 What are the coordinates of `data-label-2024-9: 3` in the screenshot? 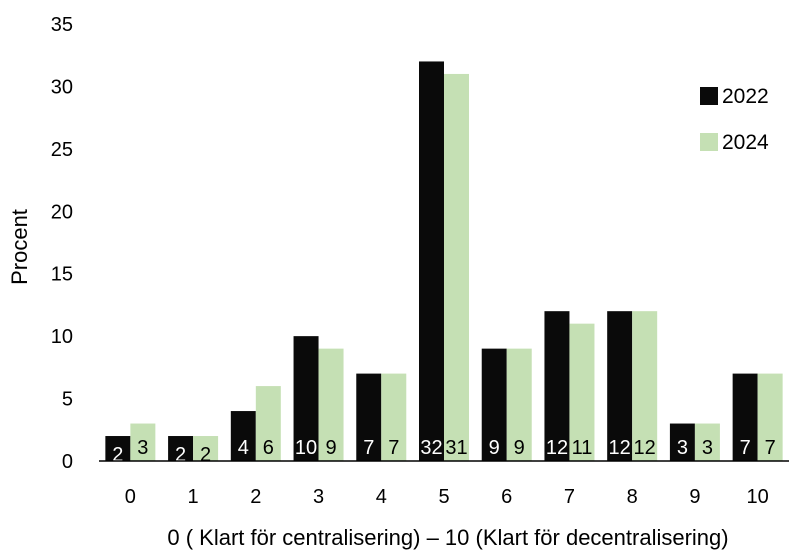 It's located at (707, 448).